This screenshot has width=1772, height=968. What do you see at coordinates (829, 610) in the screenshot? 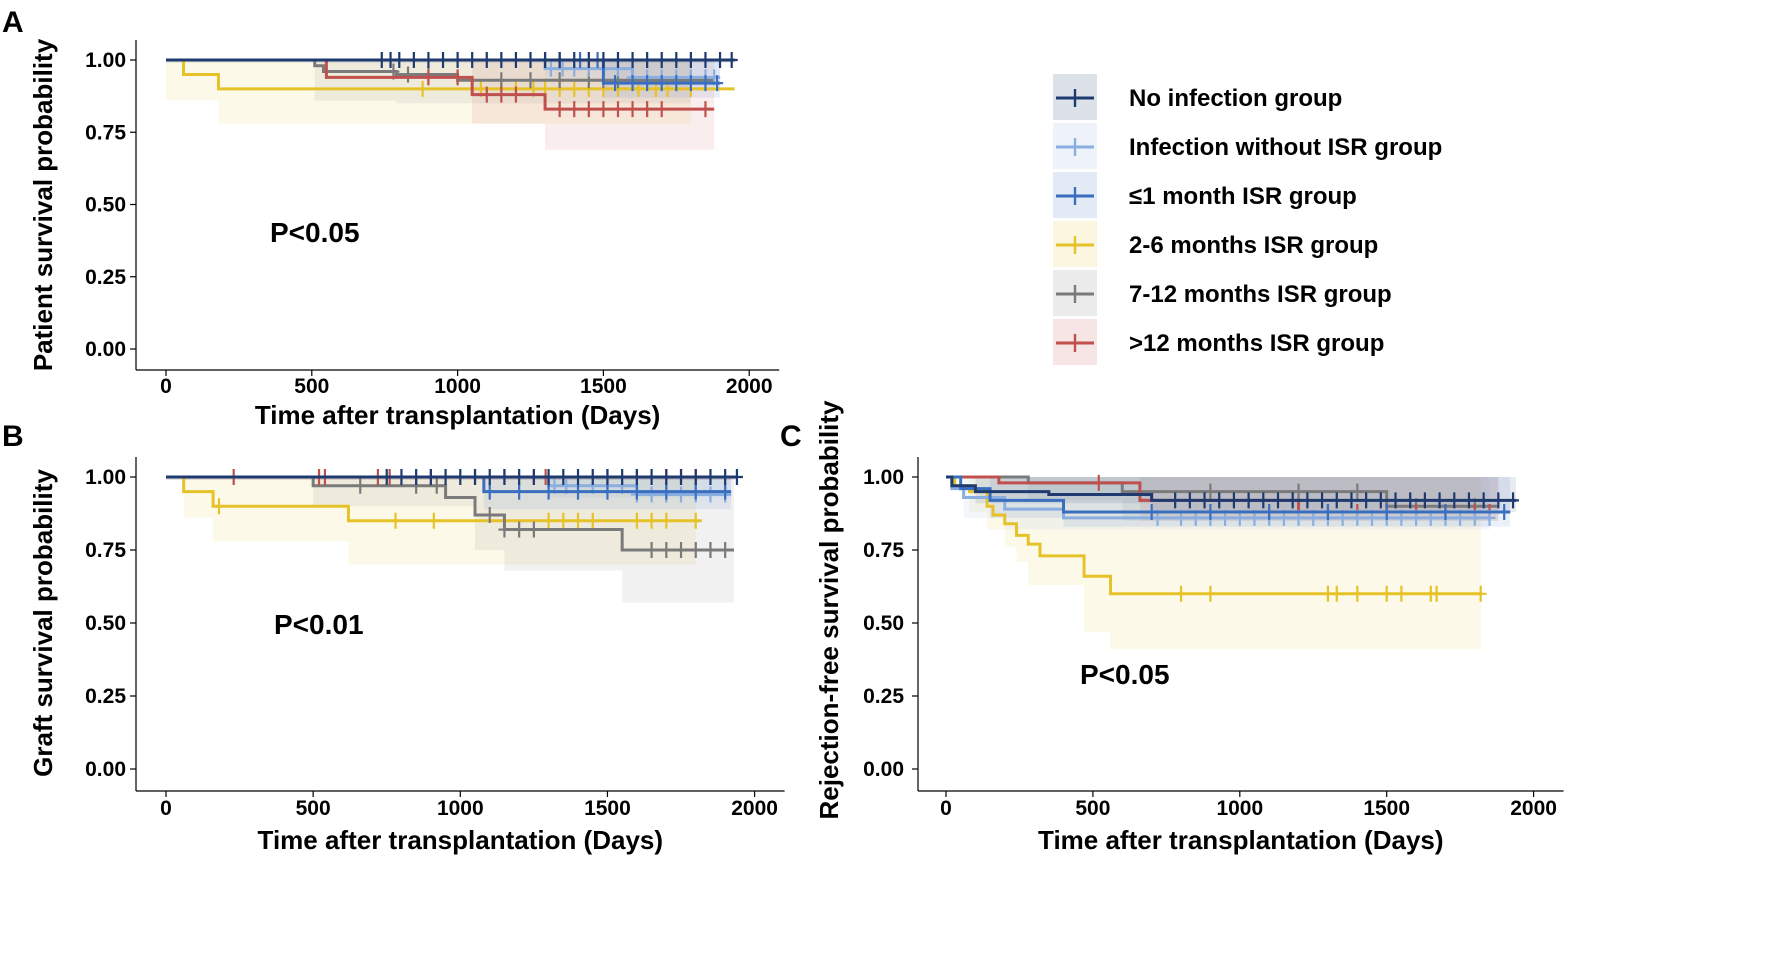
I see `y-axis-title: Rejection-free survival probability` at bounding box center [829, 610].